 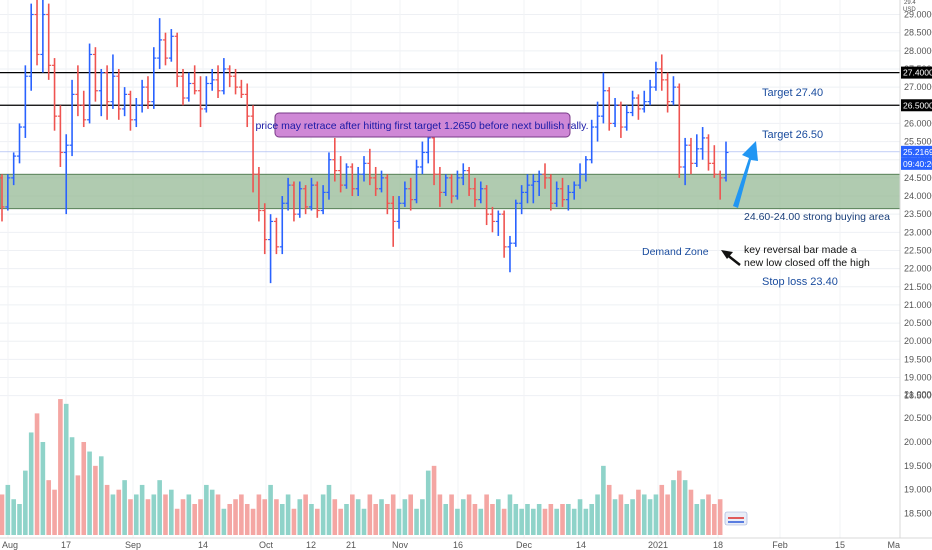 I want to click on target-arrow-icon, so click(x=745, y=174).